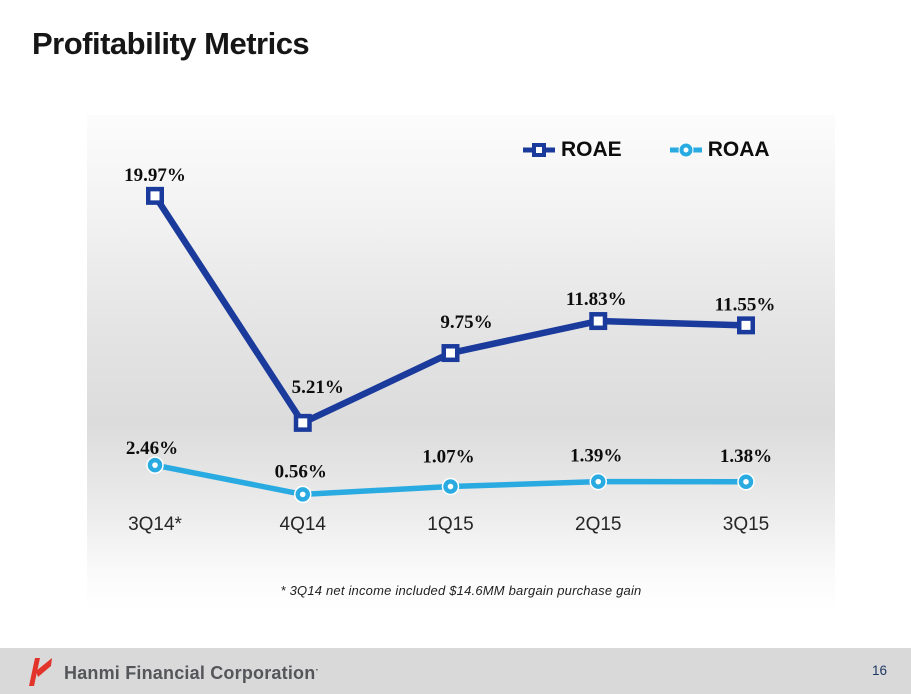 This screenshot has height=694, width=911. What do you see at coordinates (40, 672) in the screenshot?
I see `hanmi-logo-icon` at bounding box center [40, 672].